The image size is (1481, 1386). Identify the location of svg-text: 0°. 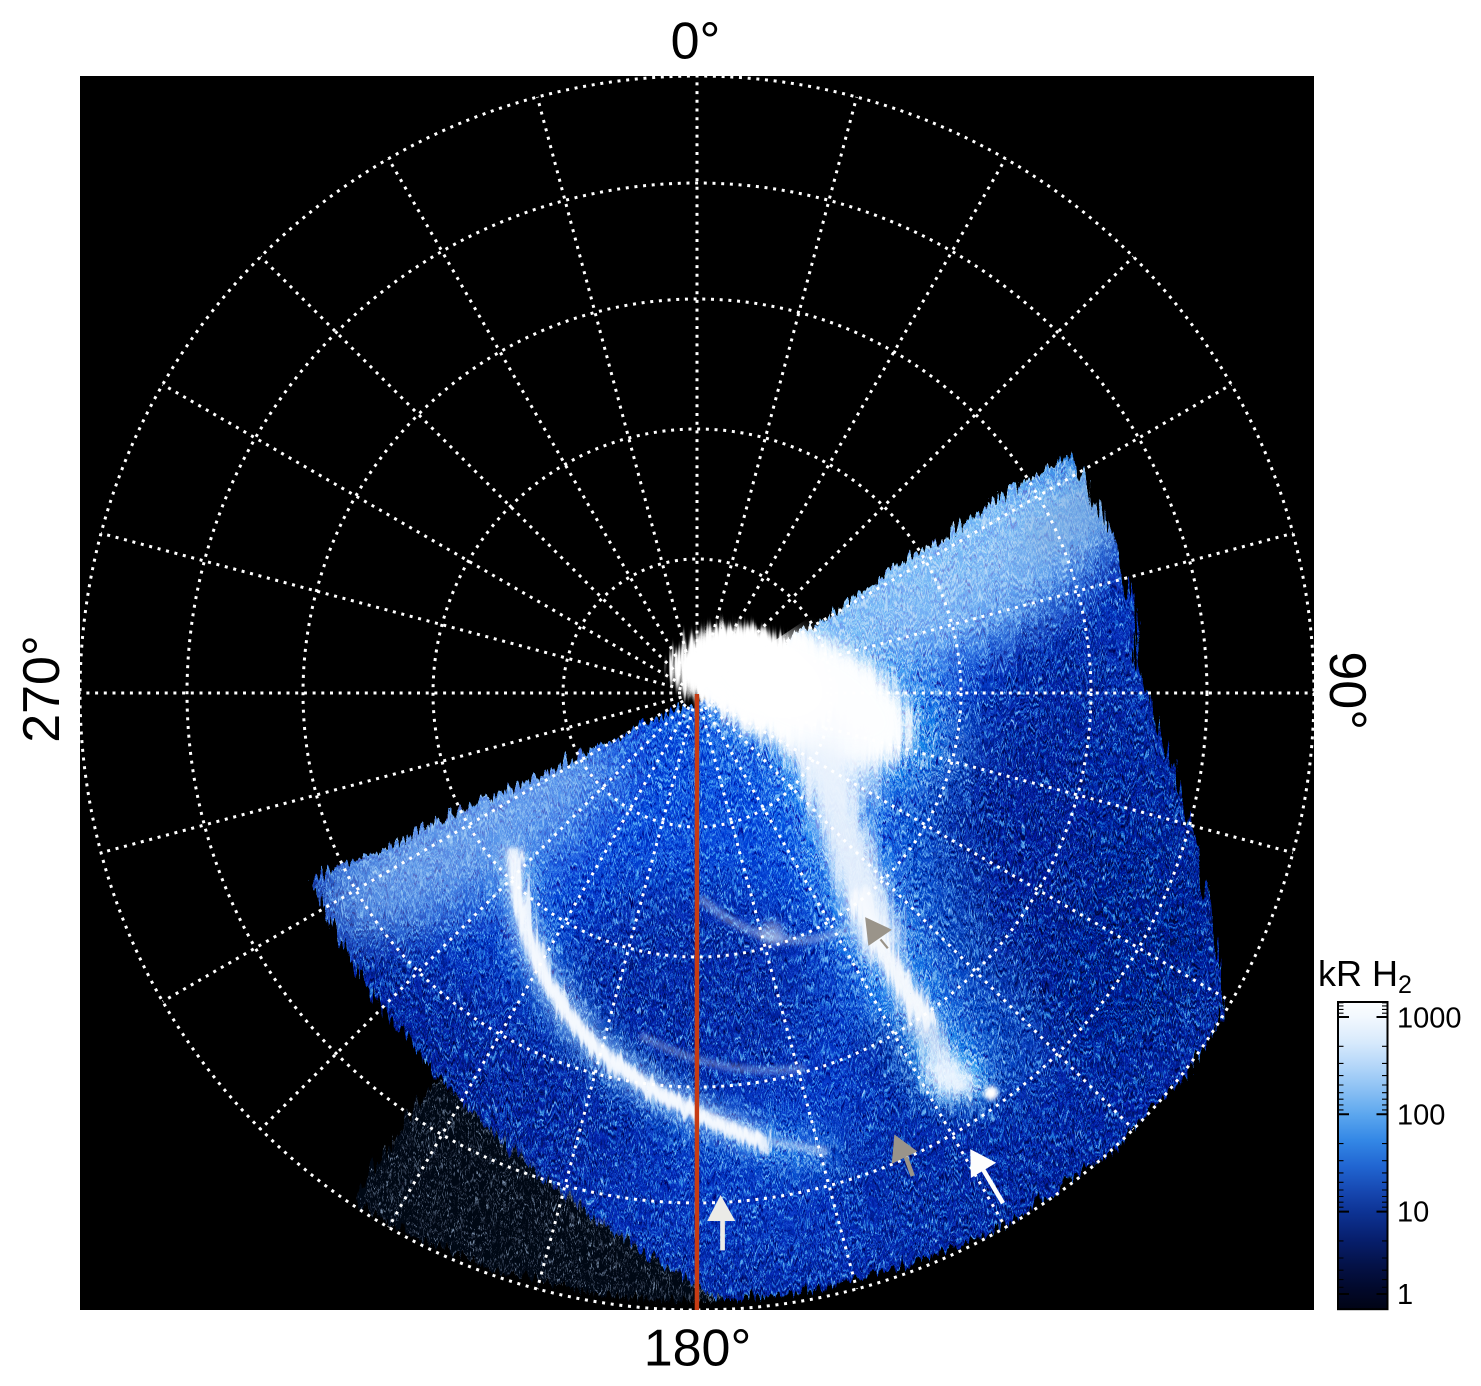
(696, 42).